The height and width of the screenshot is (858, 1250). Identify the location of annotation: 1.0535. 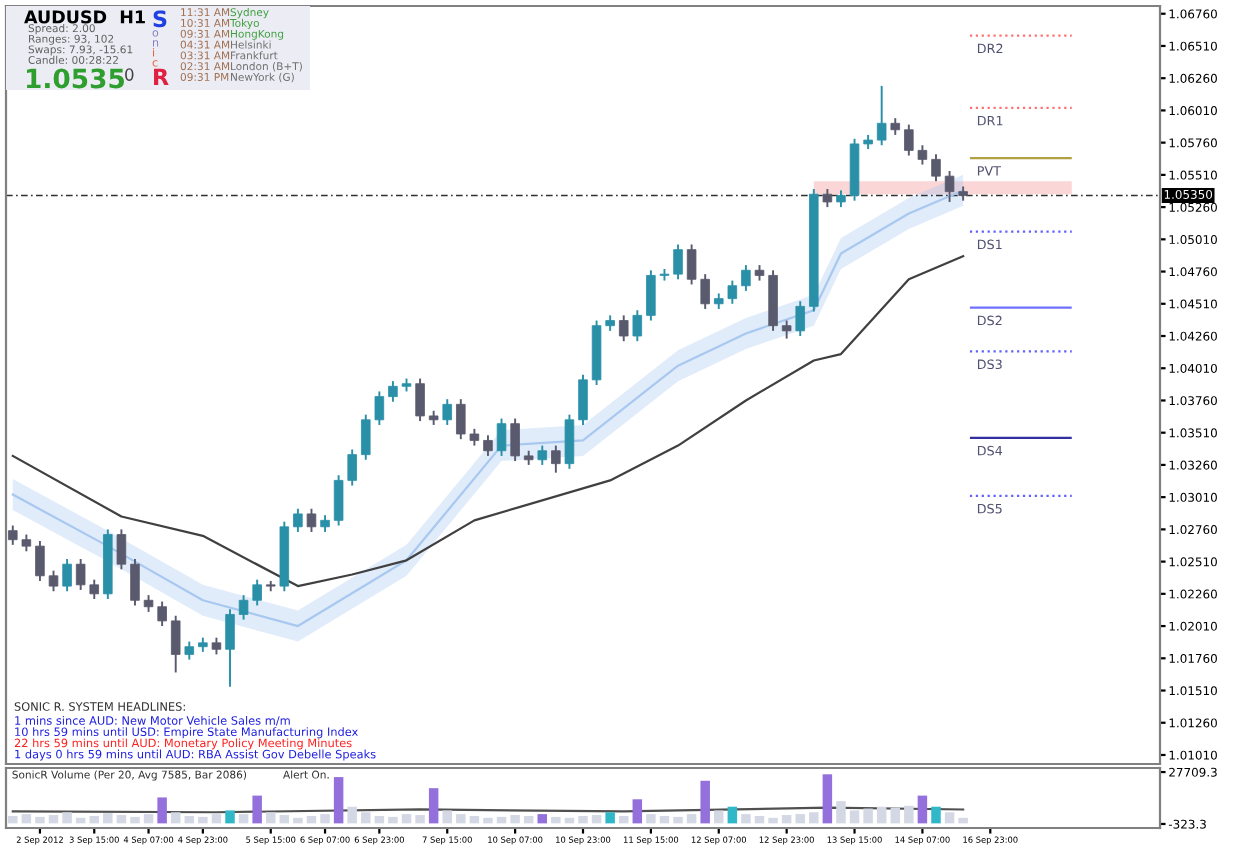
(75, 78).